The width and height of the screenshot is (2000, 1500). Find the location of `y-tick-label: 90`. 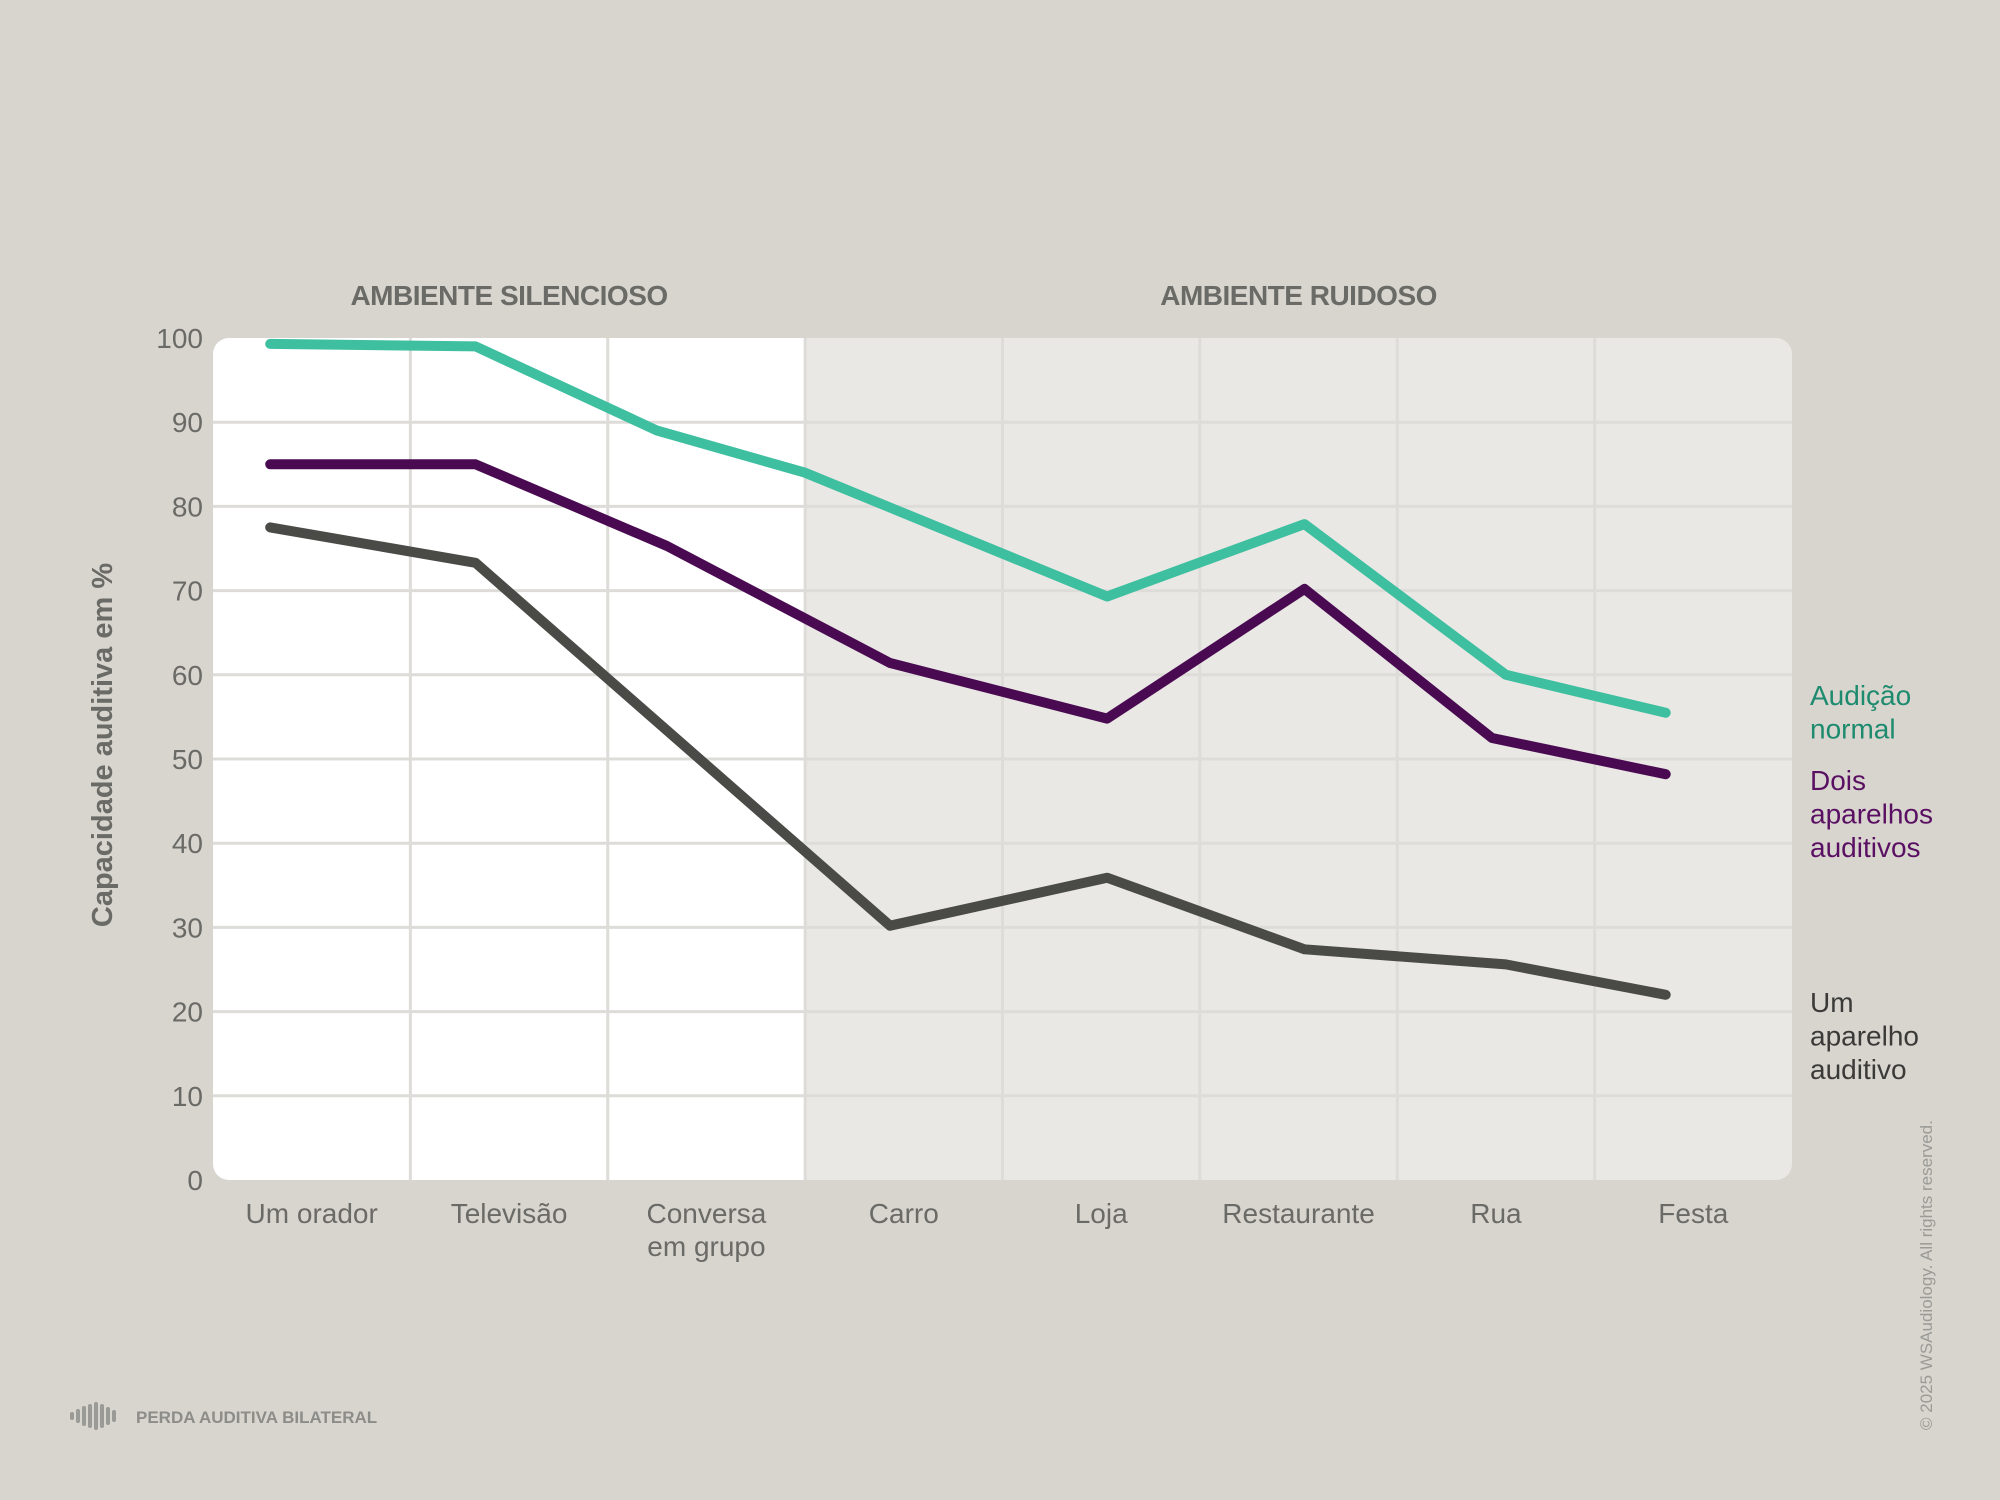

y-tick-label: 90 is located at coordinates (187, 422).